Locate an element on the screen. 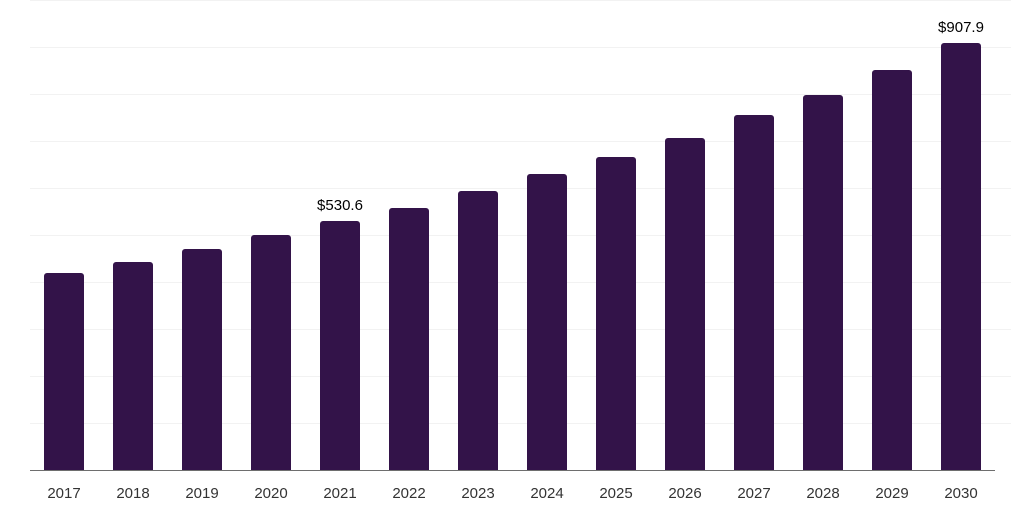 Image resolution: width=1024 pixels, height=512 pixels. bar-2029 is located at coordinates (892, 270).